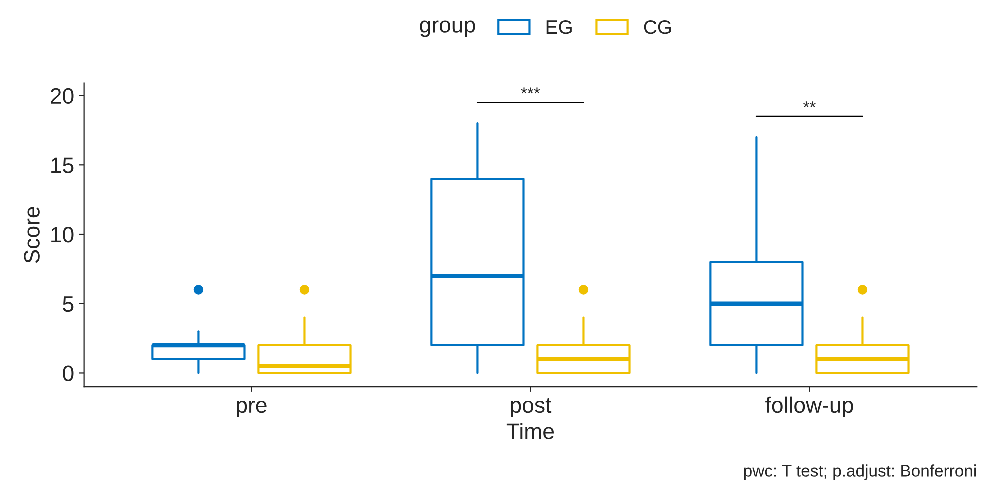  I want to click on x-tick-label: follow-up, so click(810, 407).